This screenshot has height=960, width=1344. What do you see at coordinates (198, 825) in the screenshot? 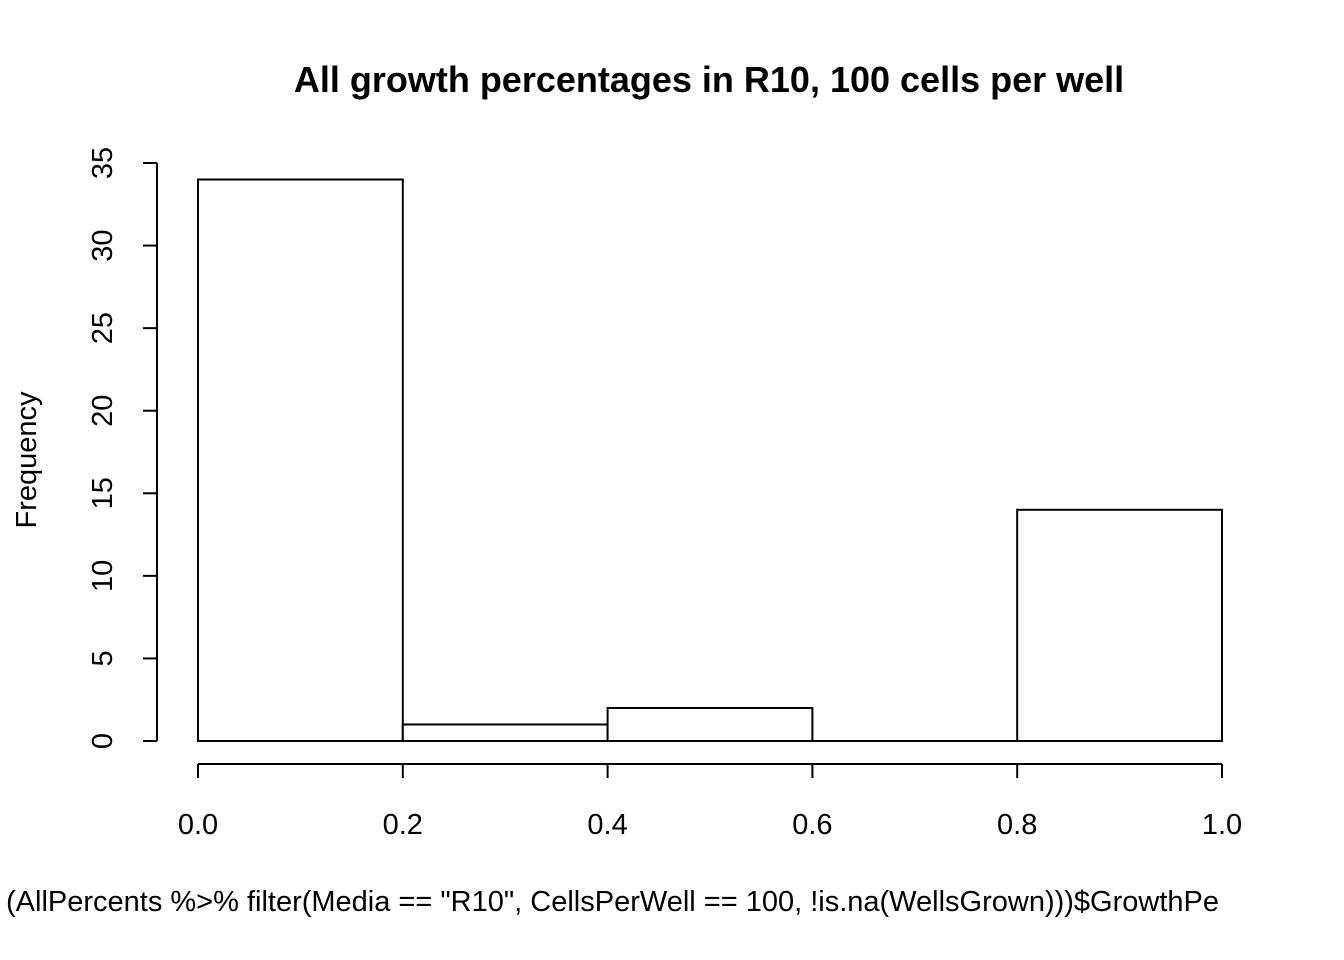
I see `x-tick-label: 0.0` at bounding box center [198, 825].